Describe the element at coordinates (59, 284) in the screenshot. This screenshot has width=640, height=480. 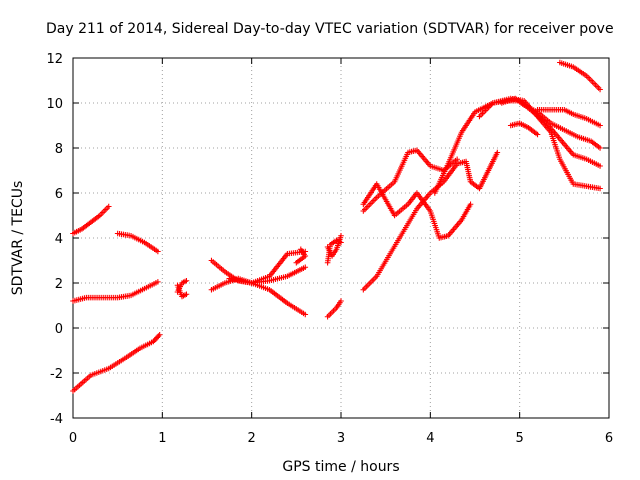
I see `y-tick-label: 2` at that location.